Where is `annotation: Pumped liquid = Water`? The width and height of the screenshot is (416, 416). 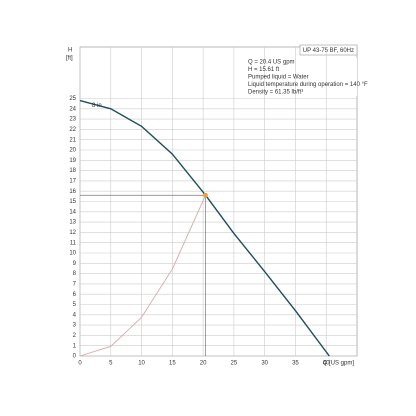
annotation: Pumped liquid = Water is located at coordinates (278, 78).